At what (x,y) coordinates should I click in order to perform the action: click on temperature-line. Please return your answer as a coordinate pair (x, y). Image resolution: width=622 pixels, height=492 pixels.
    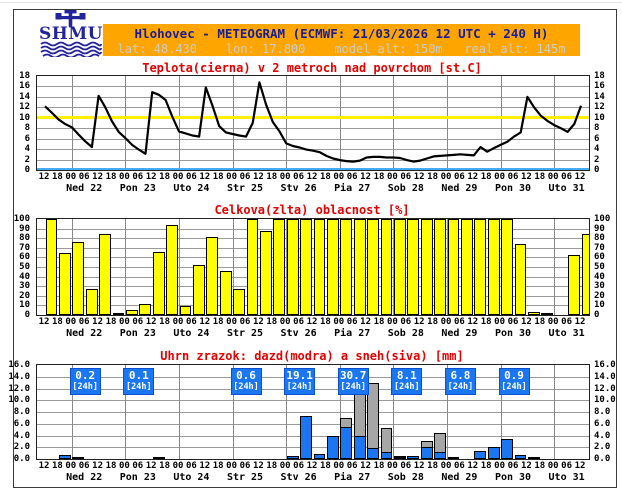
    Looking at the image, I should click on (313, 122).